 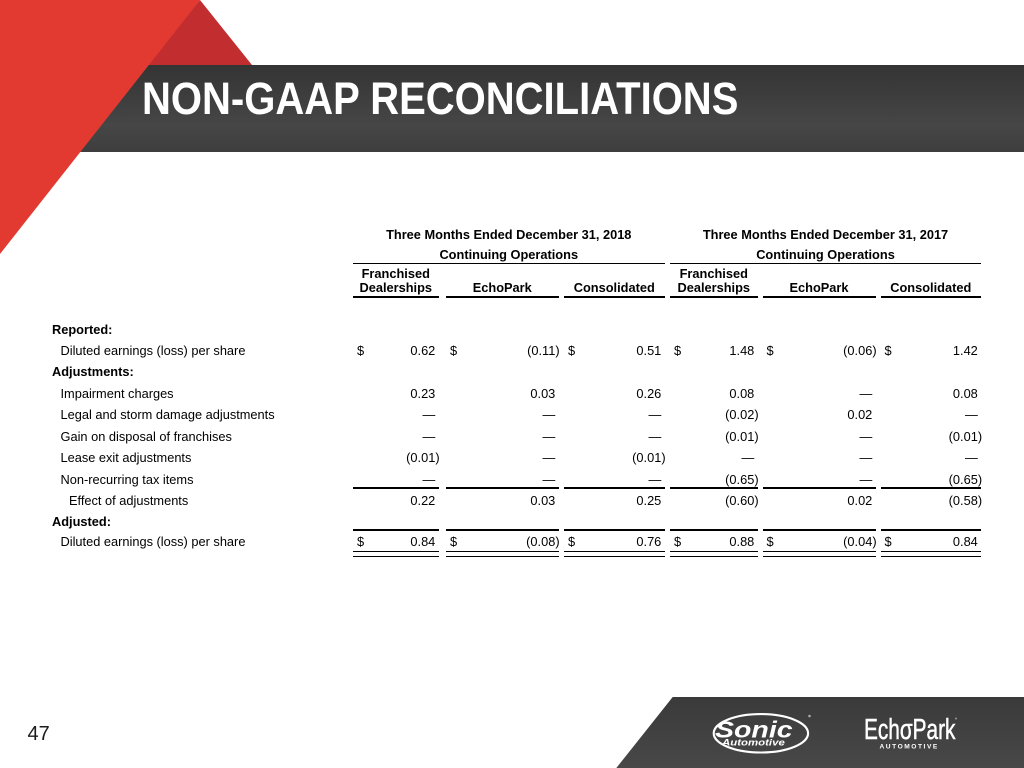 I want to click on svg-text: Sonic, so click(x=754, y=730).